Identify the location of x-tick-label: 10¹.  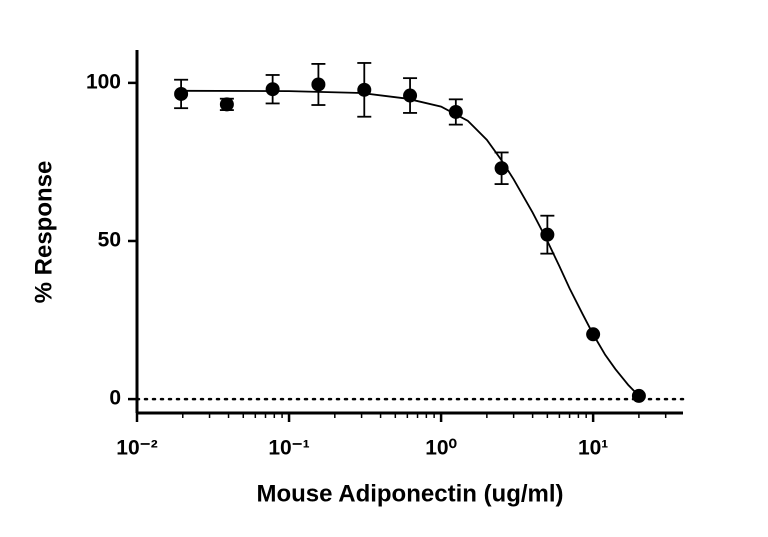
(593, 448).